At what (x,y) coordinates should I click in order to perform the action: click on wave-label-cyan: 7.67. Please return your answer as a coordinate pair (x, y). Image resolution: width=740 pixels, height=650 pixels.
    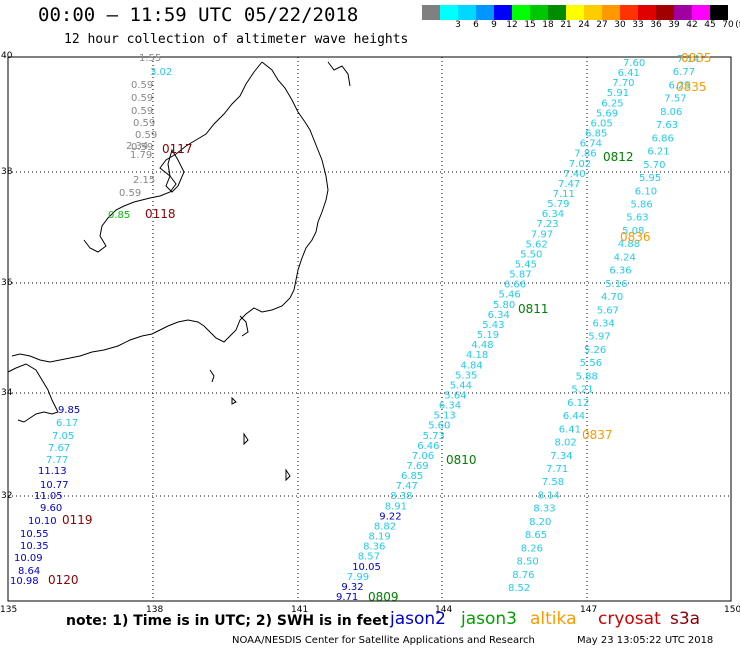
    Looking at the image, I should click on (59, 448).